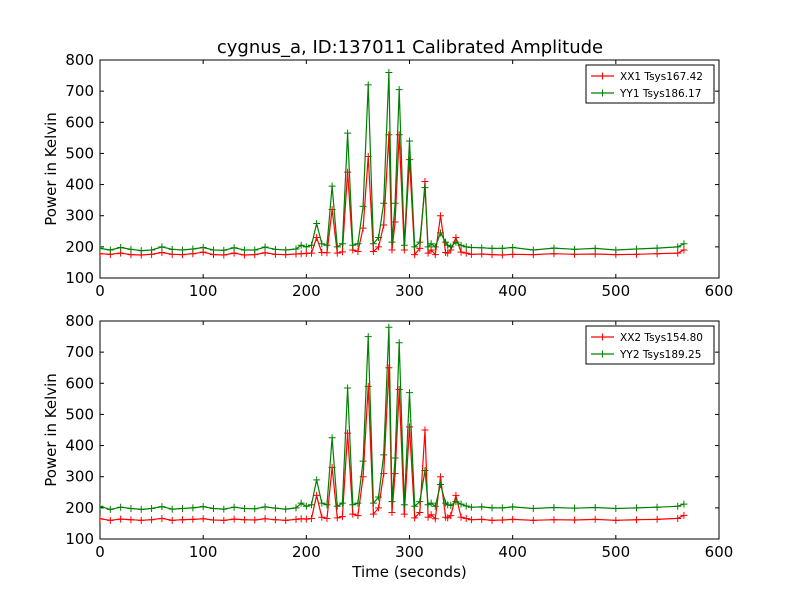 The width and height of the screenshot is (800, 600). What do you see at coordinates (660, 355) in the screenshot?
I see `legend-label: YY2 Tsys189.25` at bounding box center [660, 355].